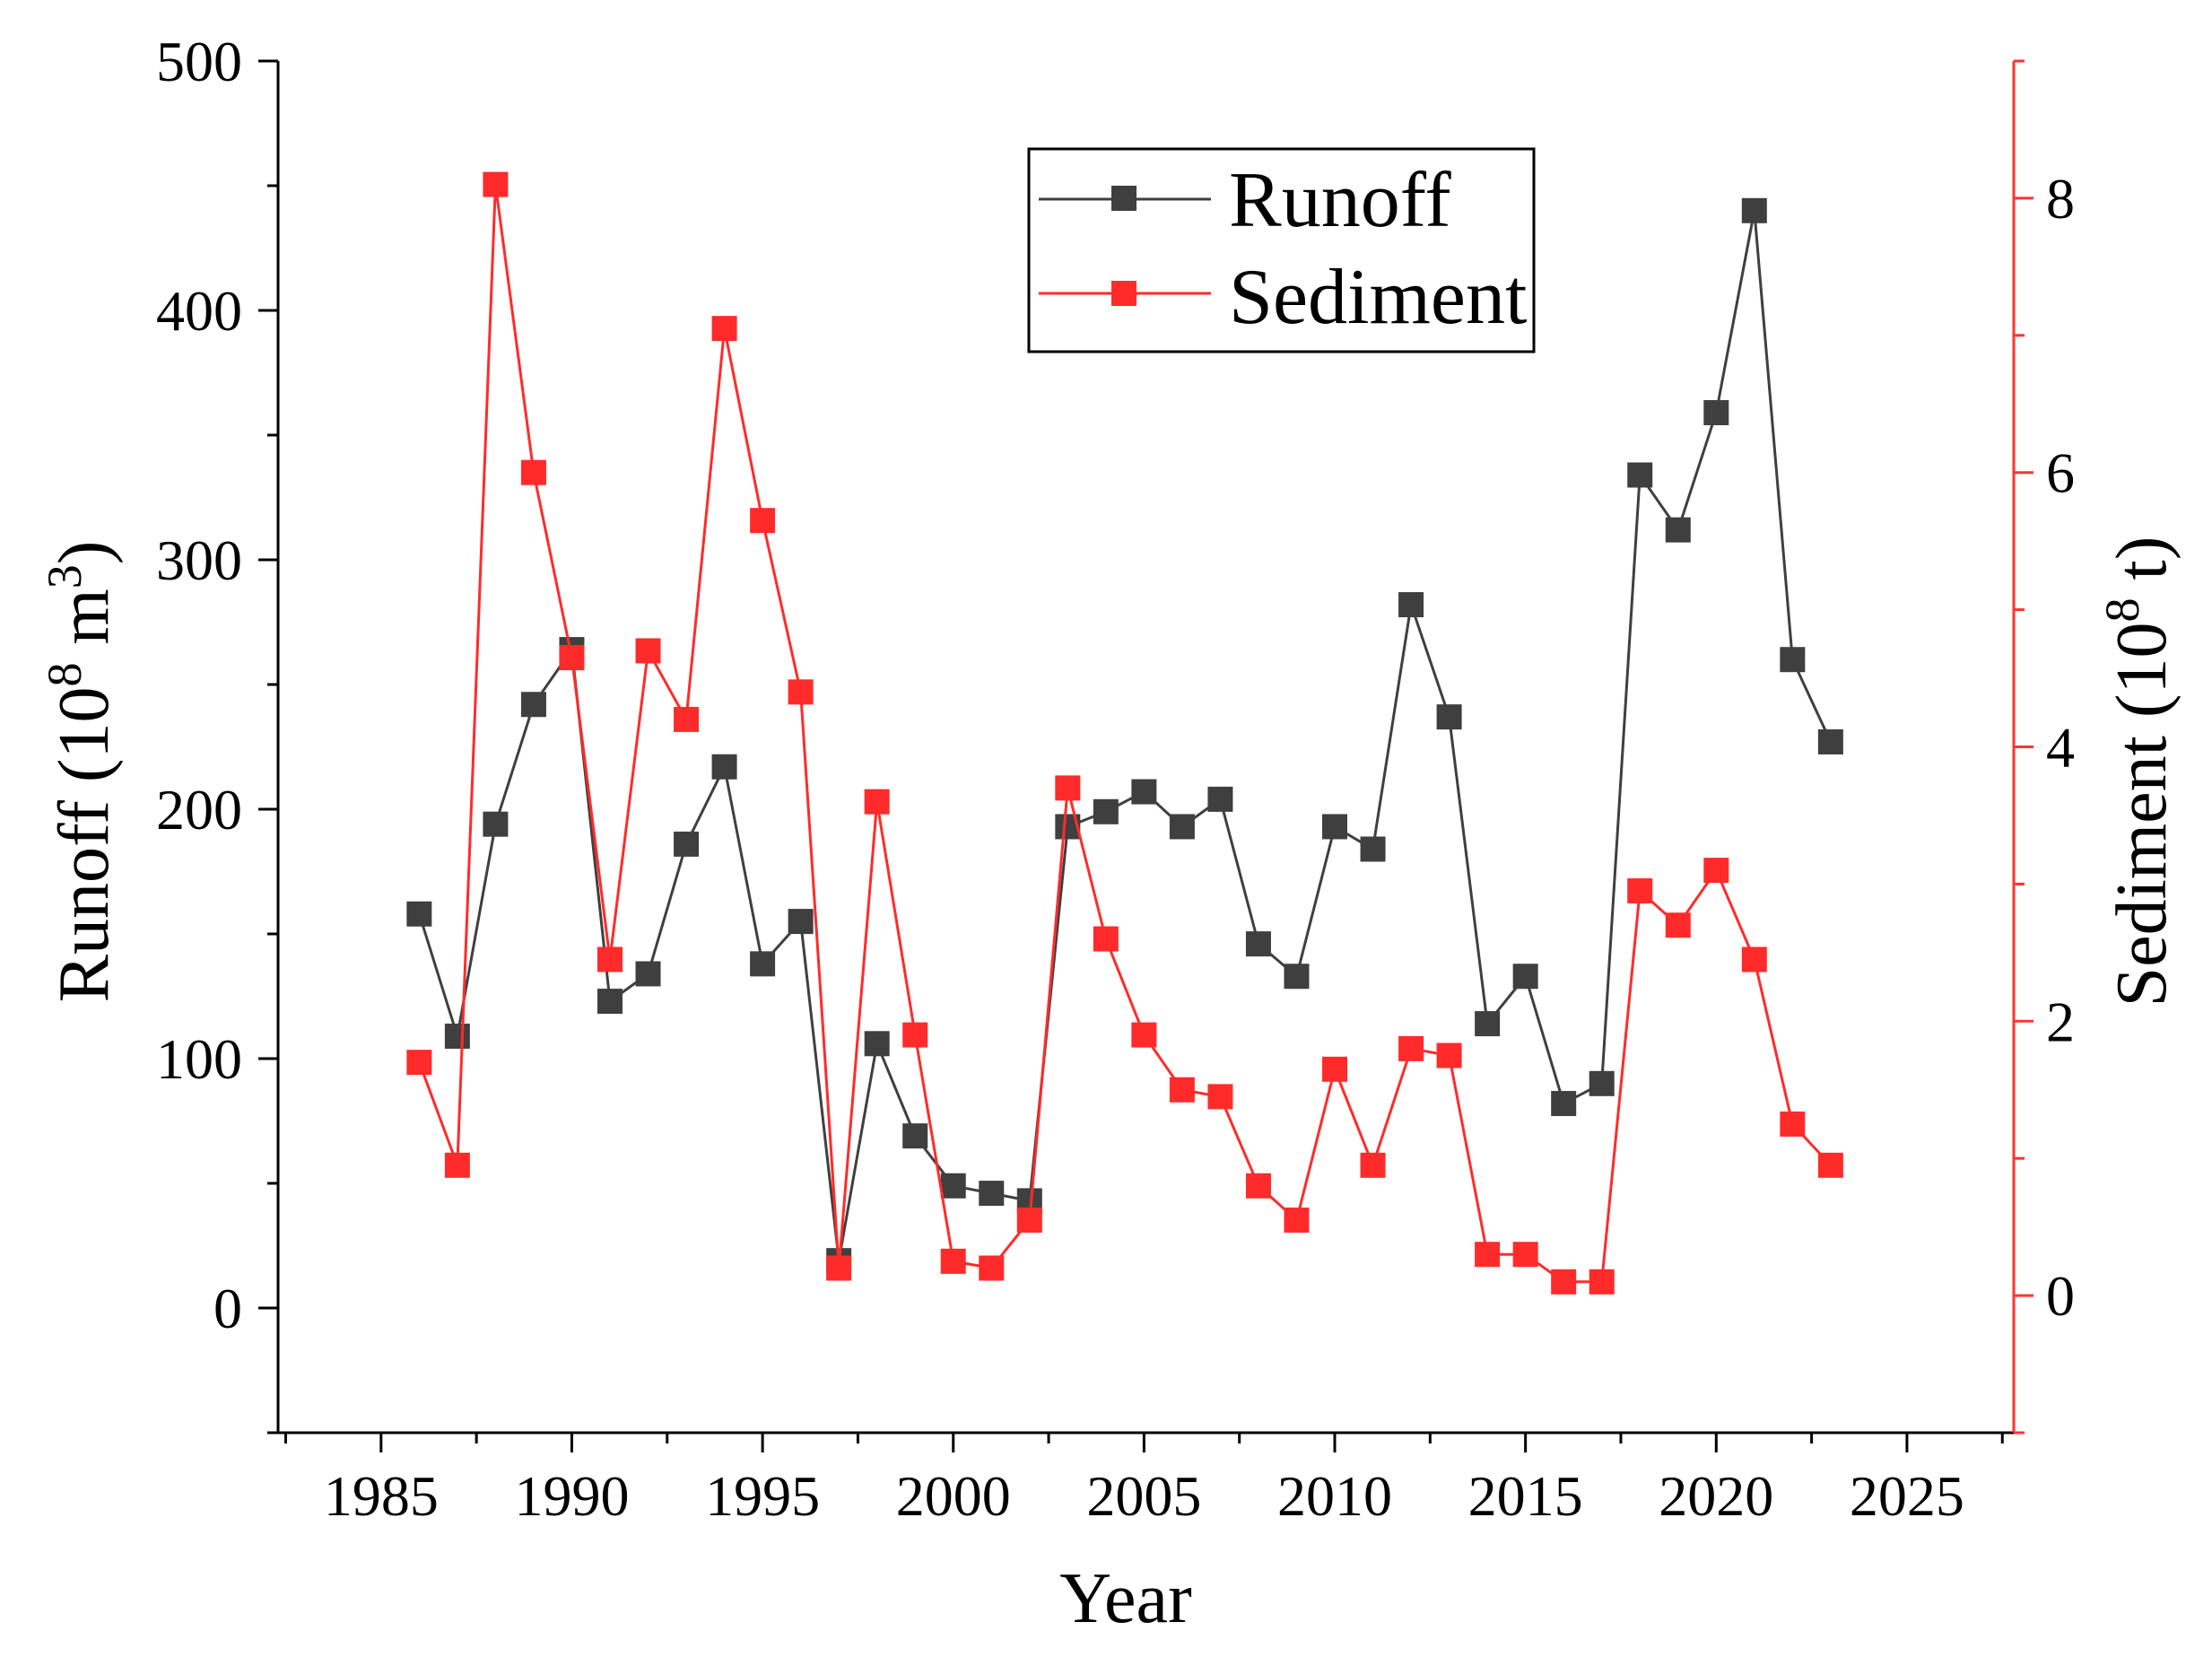 The image size is (2212, 1657). Describe the element at coordinates (1334, 1496) in the screenshot. I see `x-tick-label: 2010` at that location.